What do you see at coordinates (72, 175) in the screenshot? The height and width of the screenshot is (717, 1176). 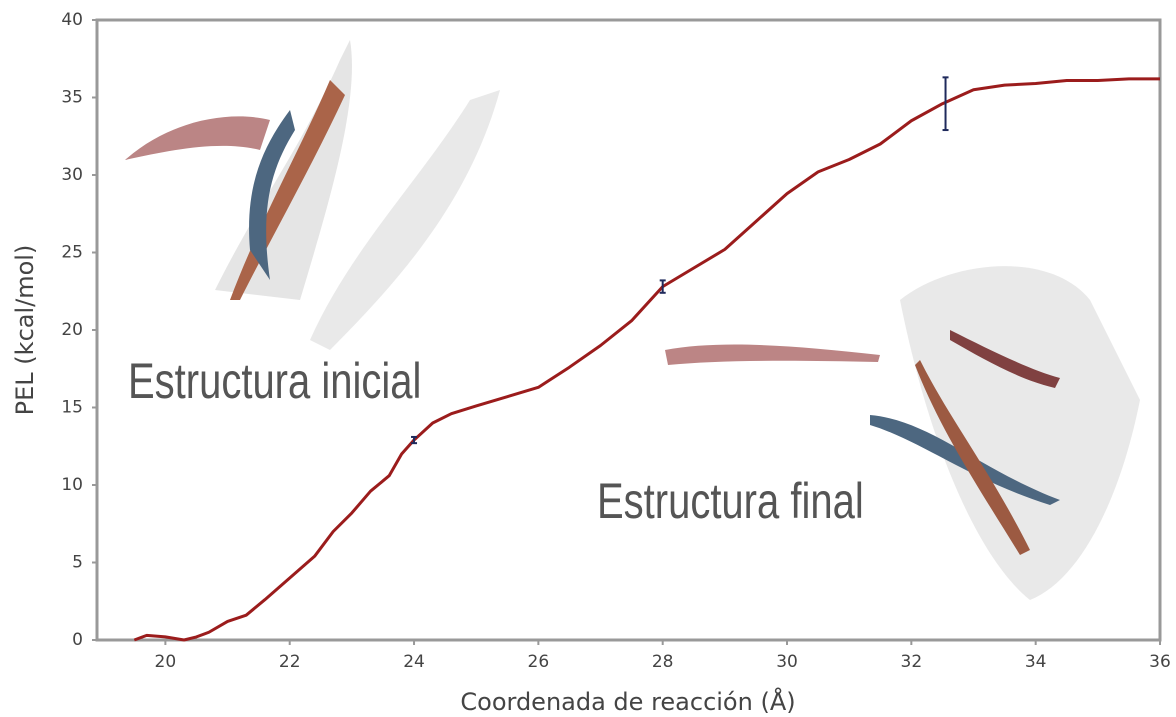 I see `y-tick-label: 30` at bounding box center [72, 175].